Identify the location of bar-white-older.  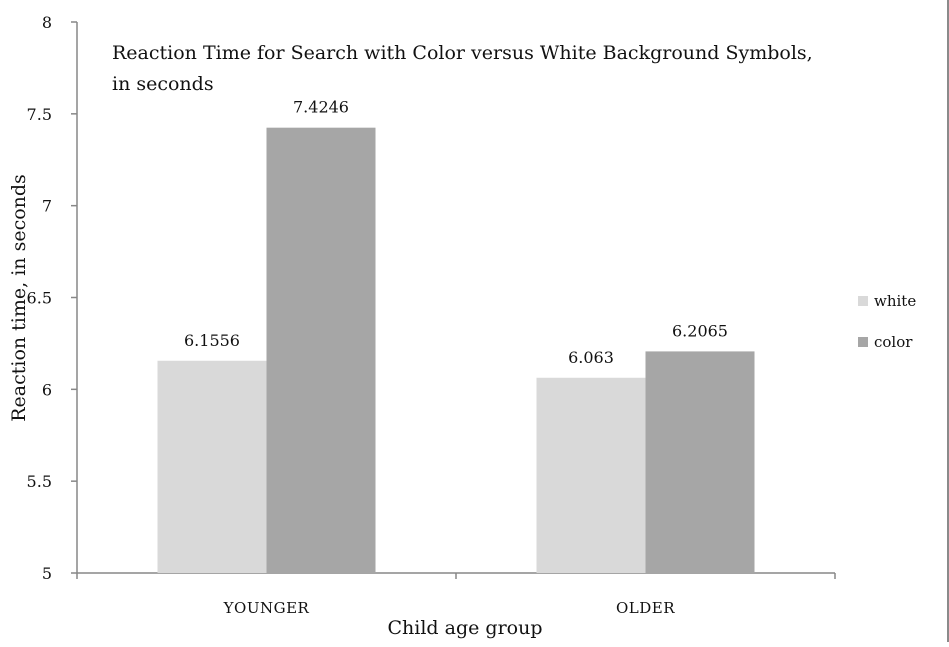
(591, 475).